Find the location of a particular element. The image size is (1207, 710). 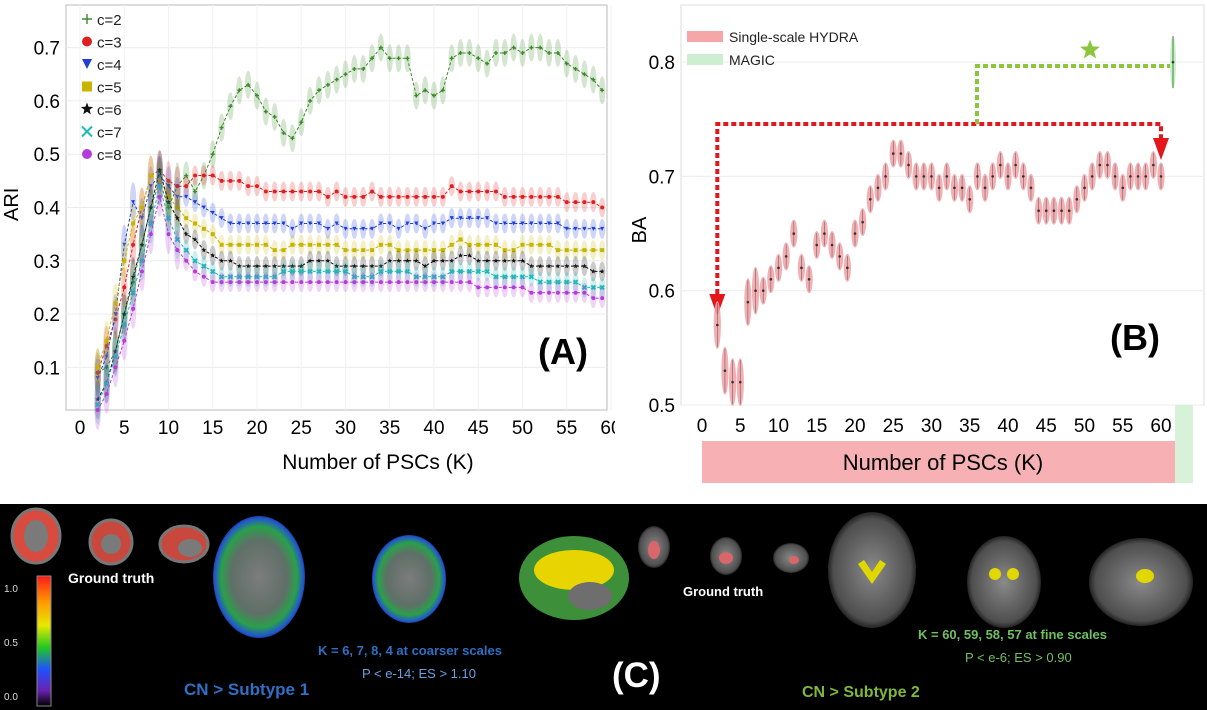

legend-label: c=4 is located at coordinates (109, 65).